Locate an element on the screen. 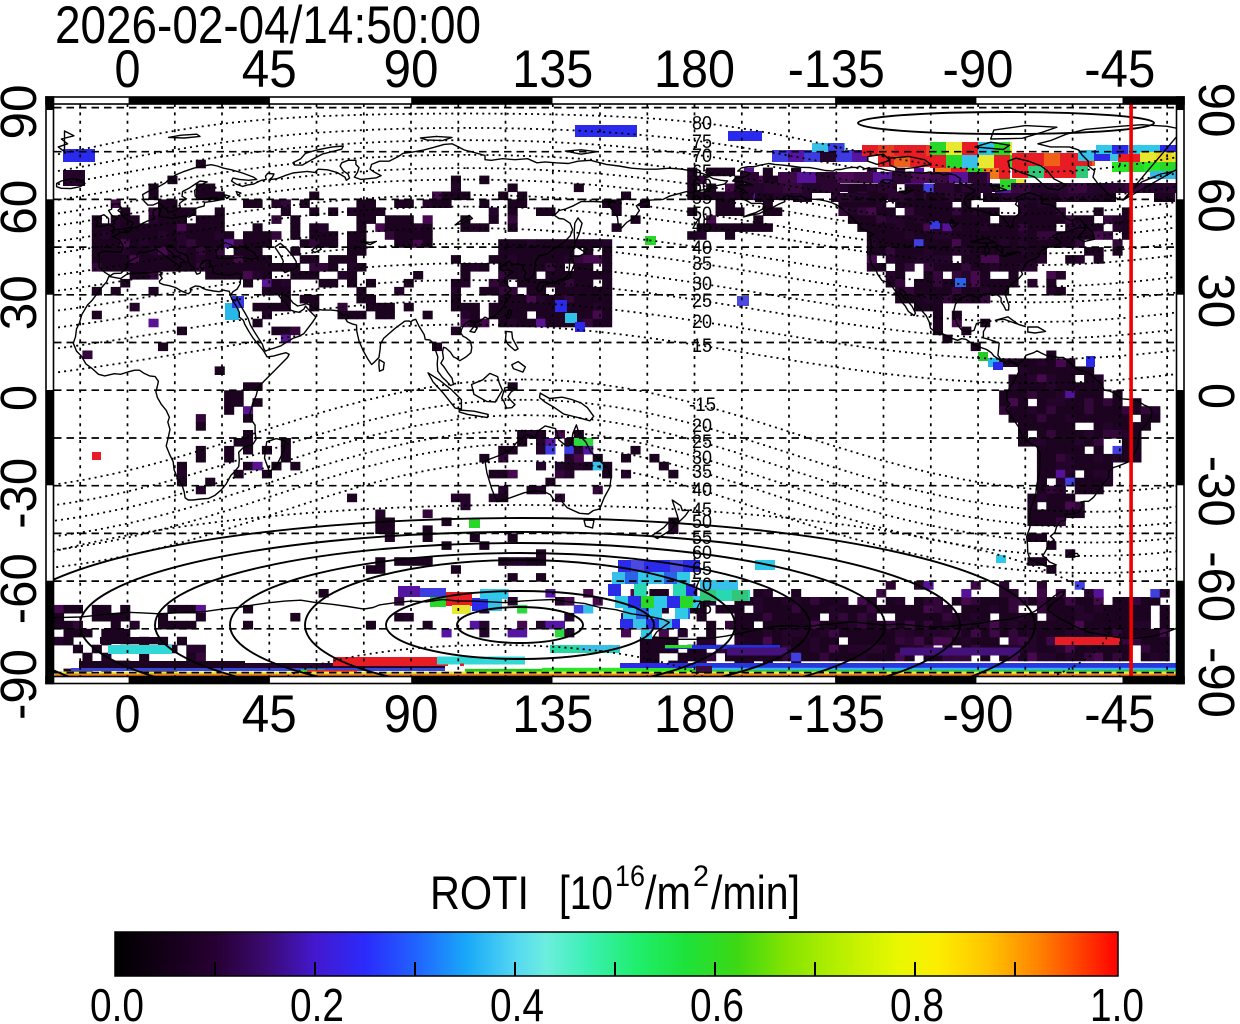 This screenshot has height=1024, width=1240. svg-text: 80 is located at coordinates (702, 124).